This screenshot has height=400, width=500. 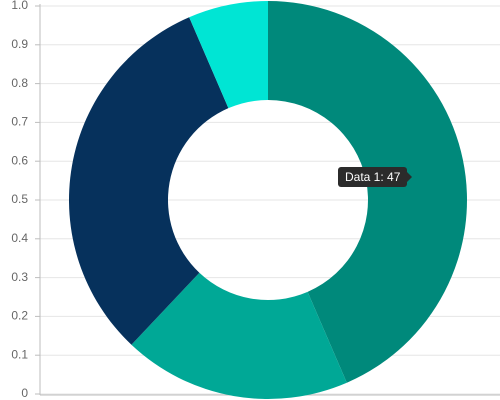 I want to click on y-tick-label: 0.9, so click(x=19, y=44).